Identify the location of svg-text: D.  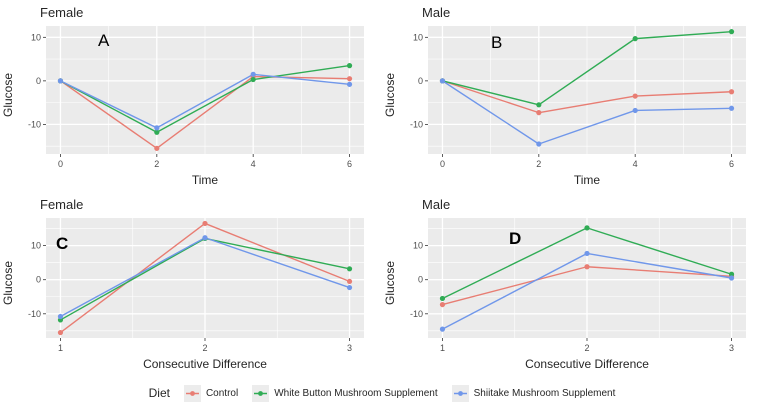
(515, 238).